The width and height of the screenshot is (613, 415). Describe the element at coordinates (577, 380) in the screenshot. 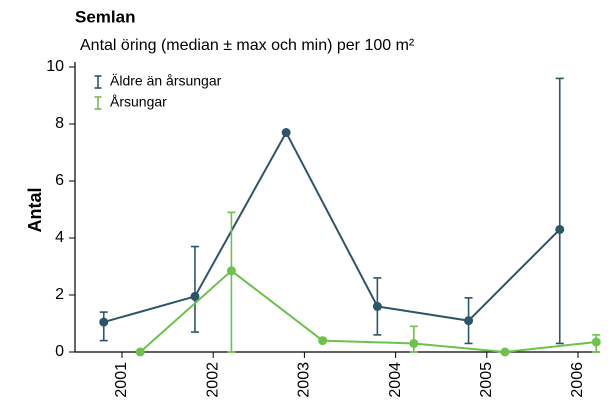

I see `x-tick-label: 2006` at that location.